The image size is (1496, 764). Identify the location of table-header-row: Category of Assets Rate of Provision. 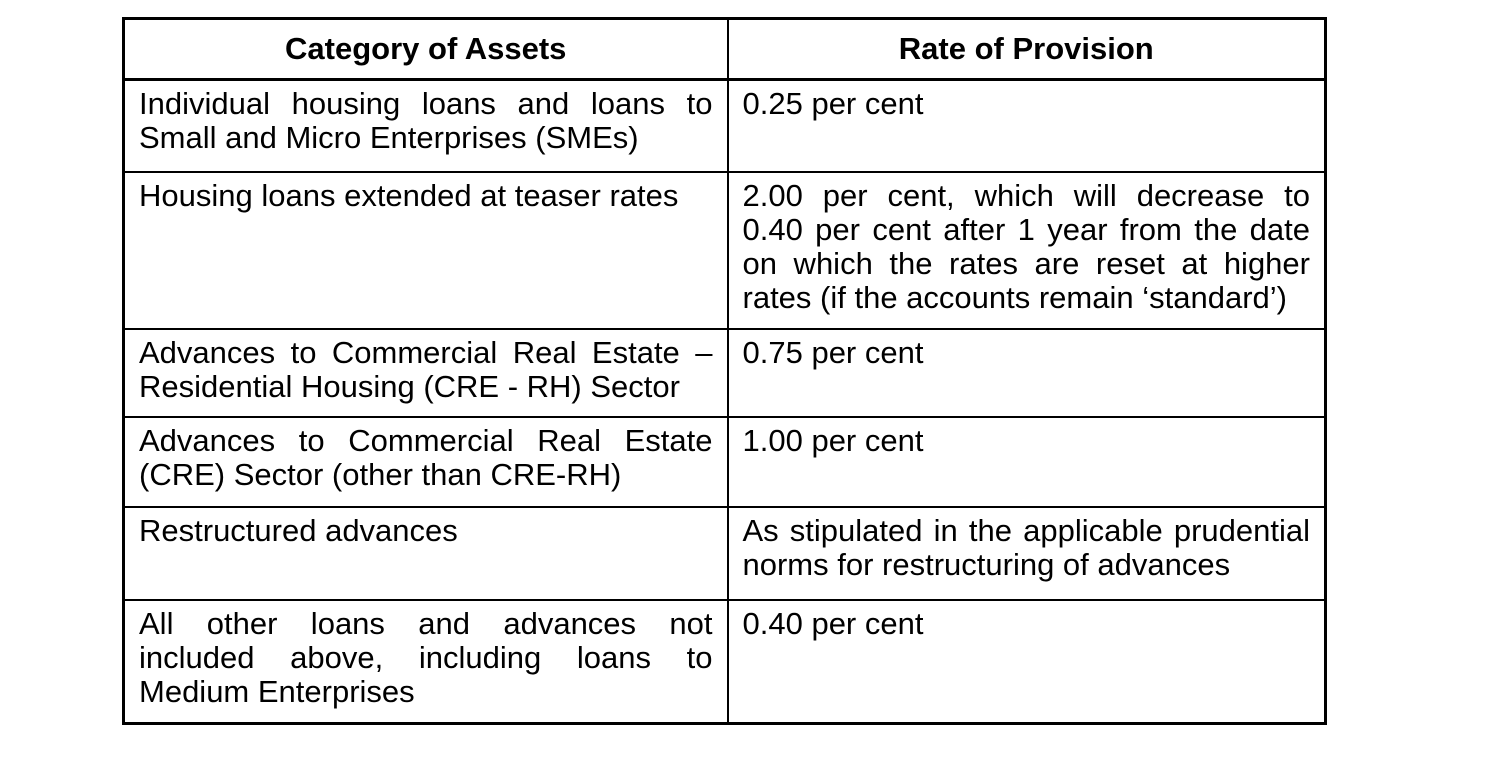
(724, 49).